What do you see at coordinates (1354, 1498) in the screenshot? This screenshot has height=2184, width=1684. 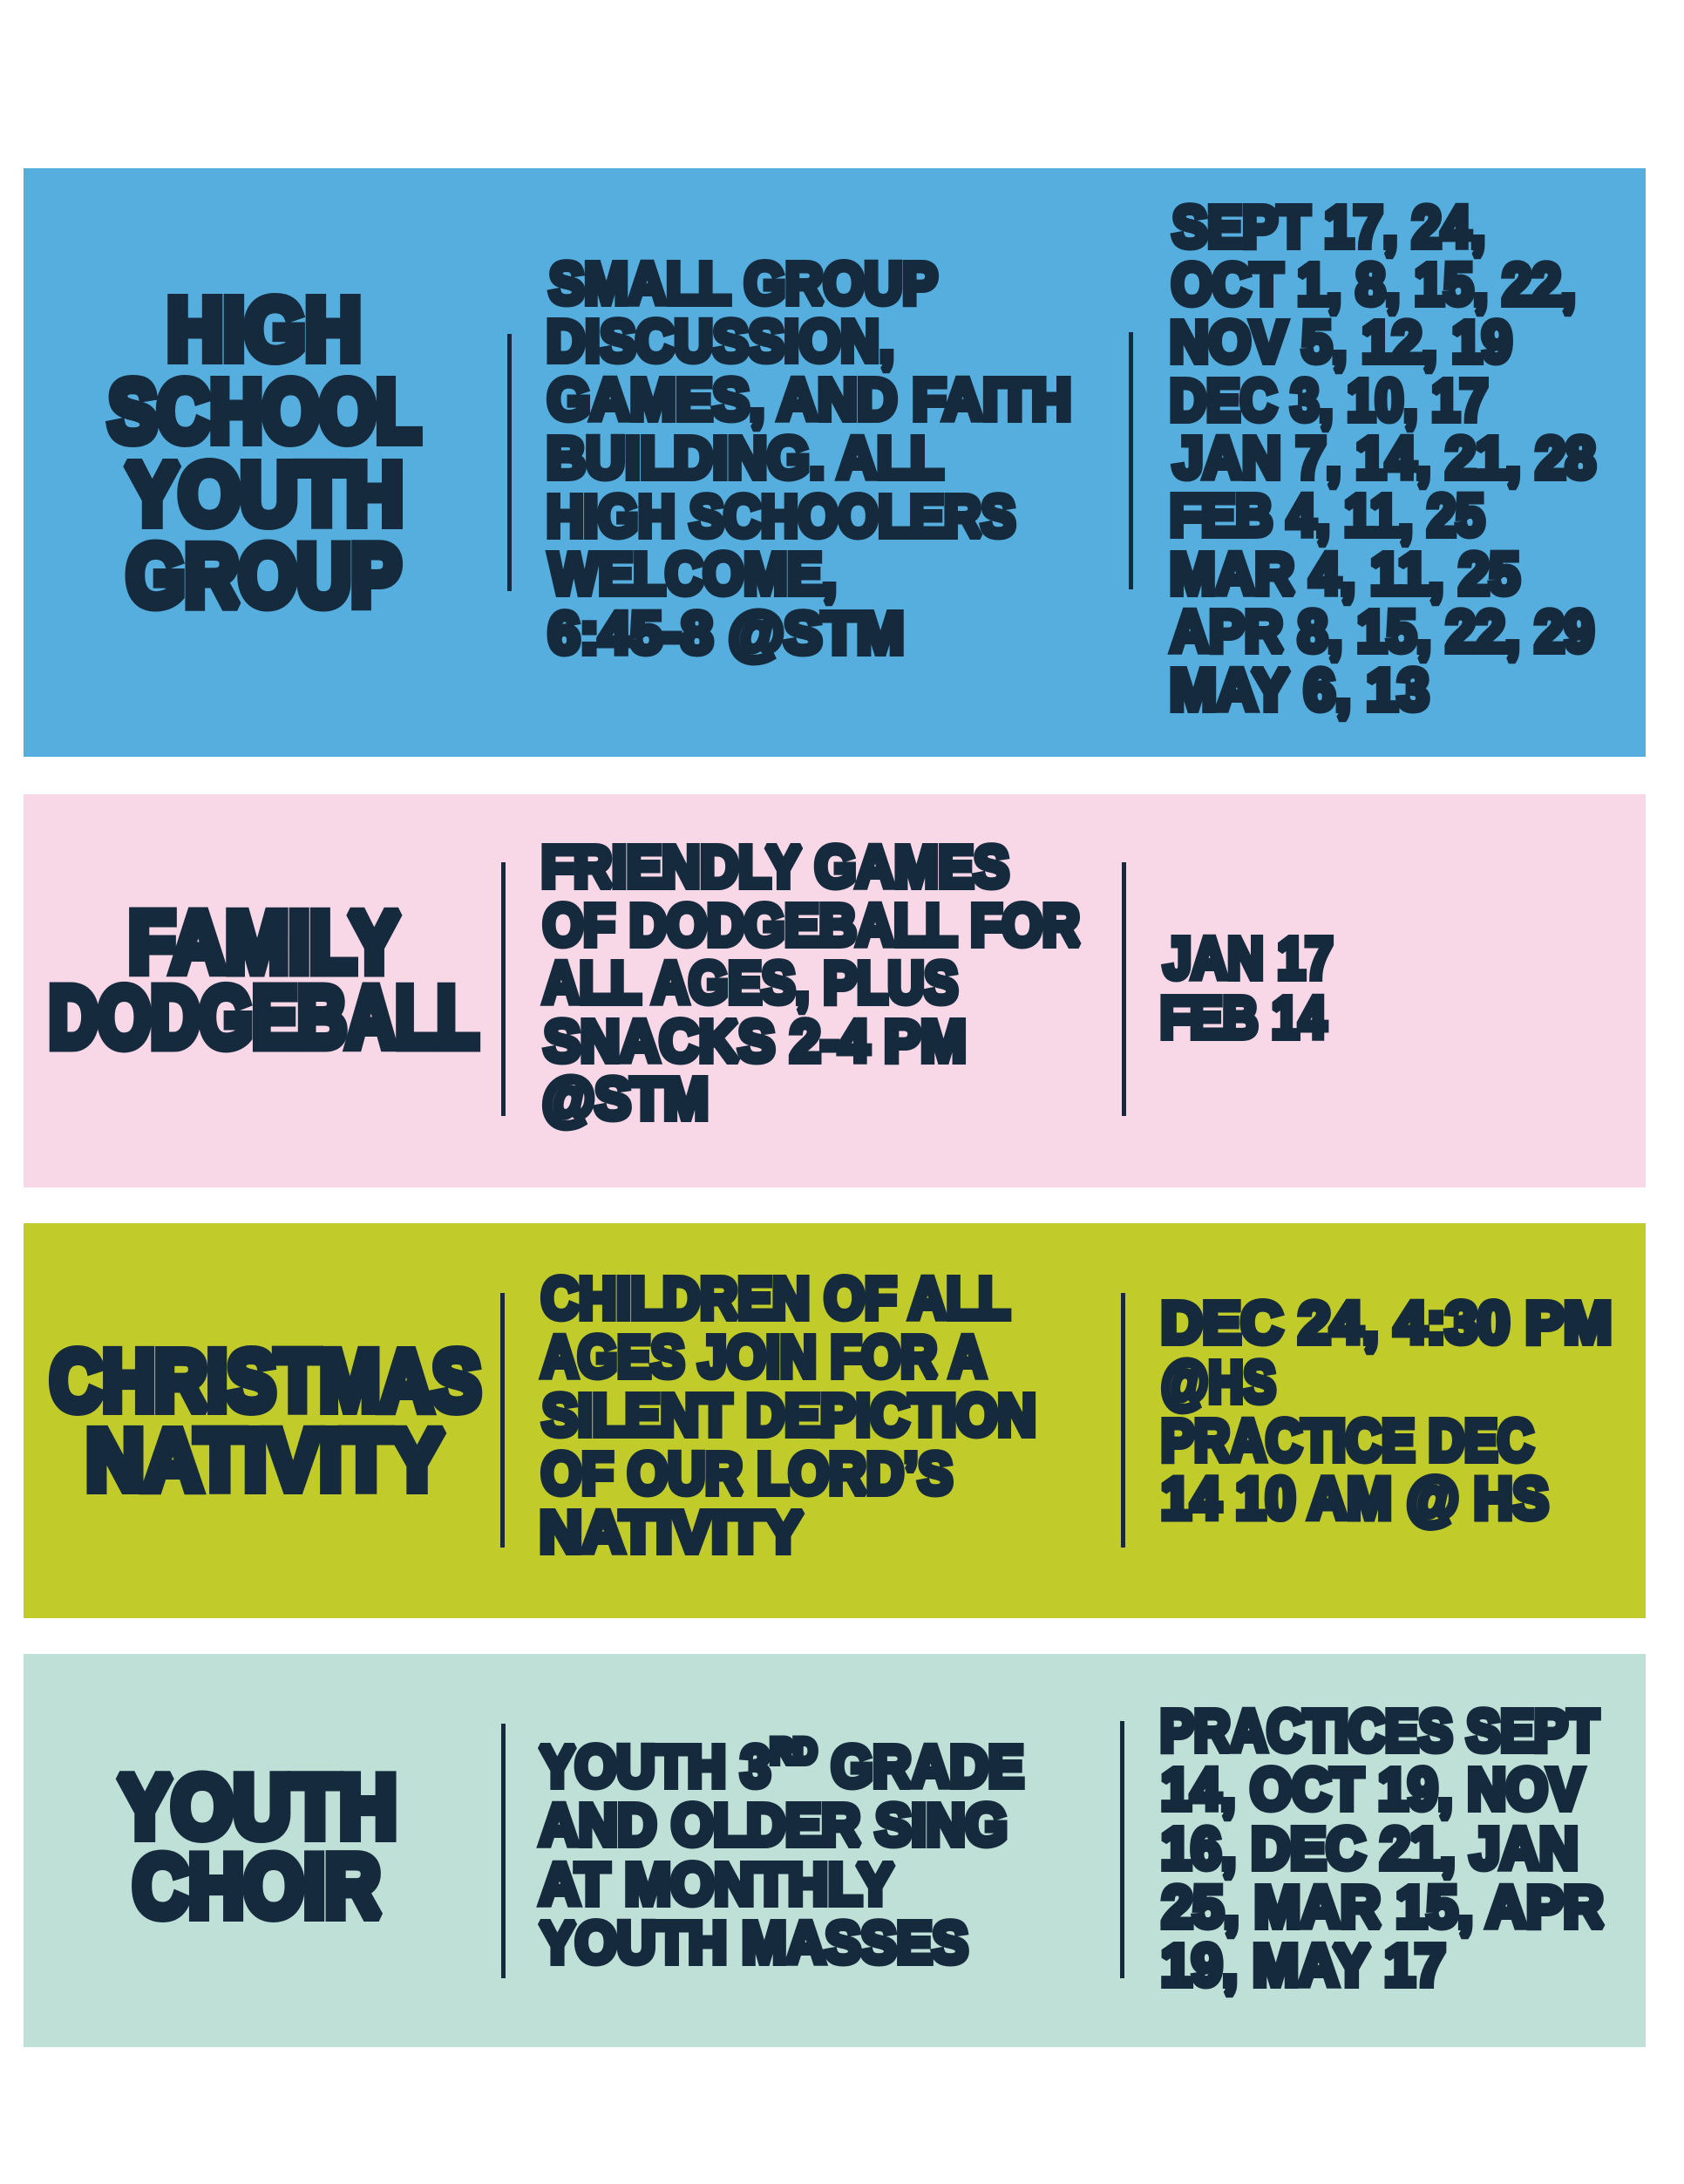 I see `svg-text: 14 10 AM @ HS` at bounding box center [1354, 1498].